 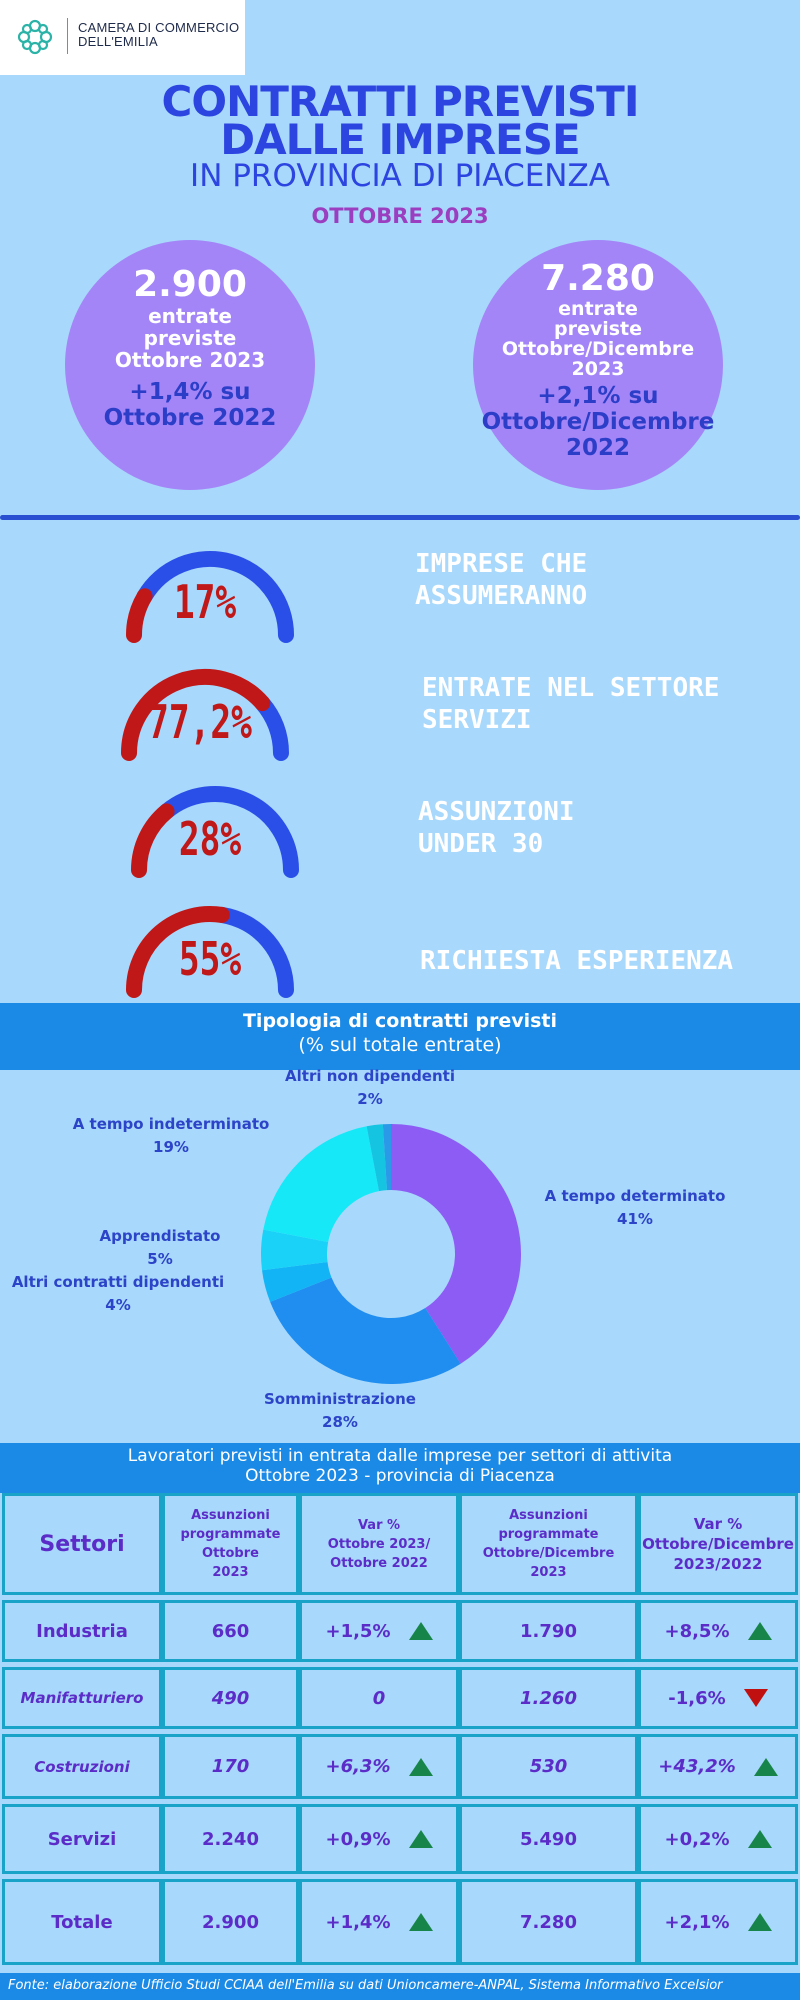 I want to click on bubble-text: Ottobre 2023, so click(x=190, y=360).